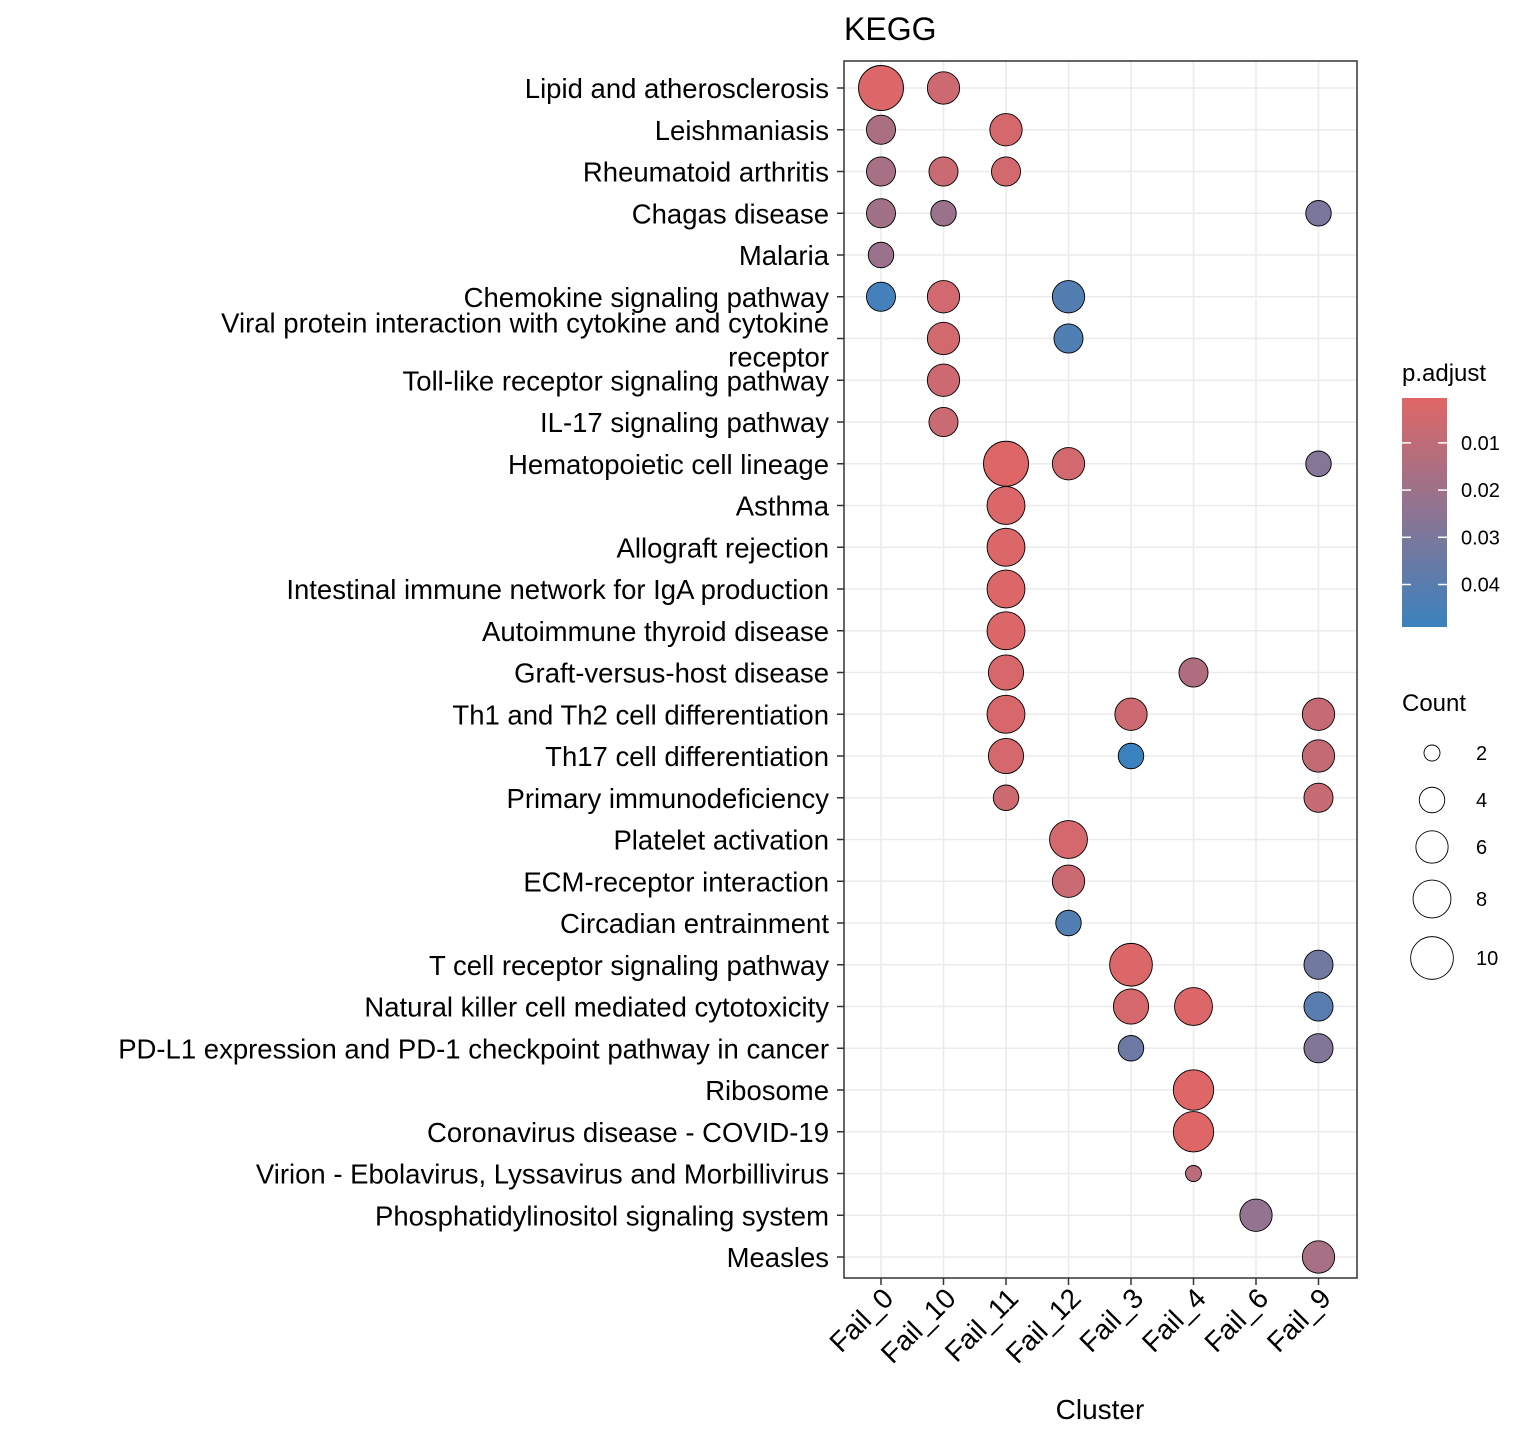 The height and width of the screenshot is (1445, 1536). What do you see at coordinates (647, 297) in the screenshot?
I see `y-tick-label: Chemokine signaling pathway` at bounding box center [647, 297].